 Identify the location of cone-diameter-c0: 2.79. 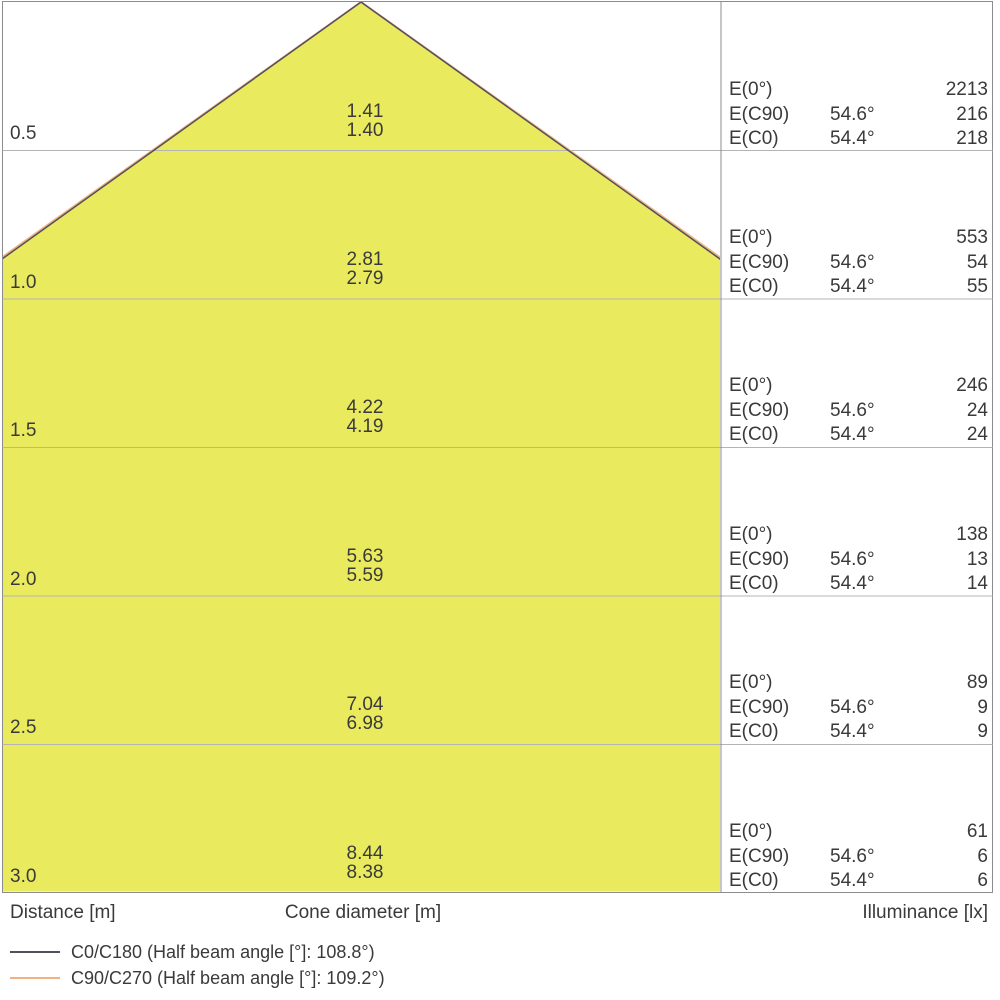
(365, 278).